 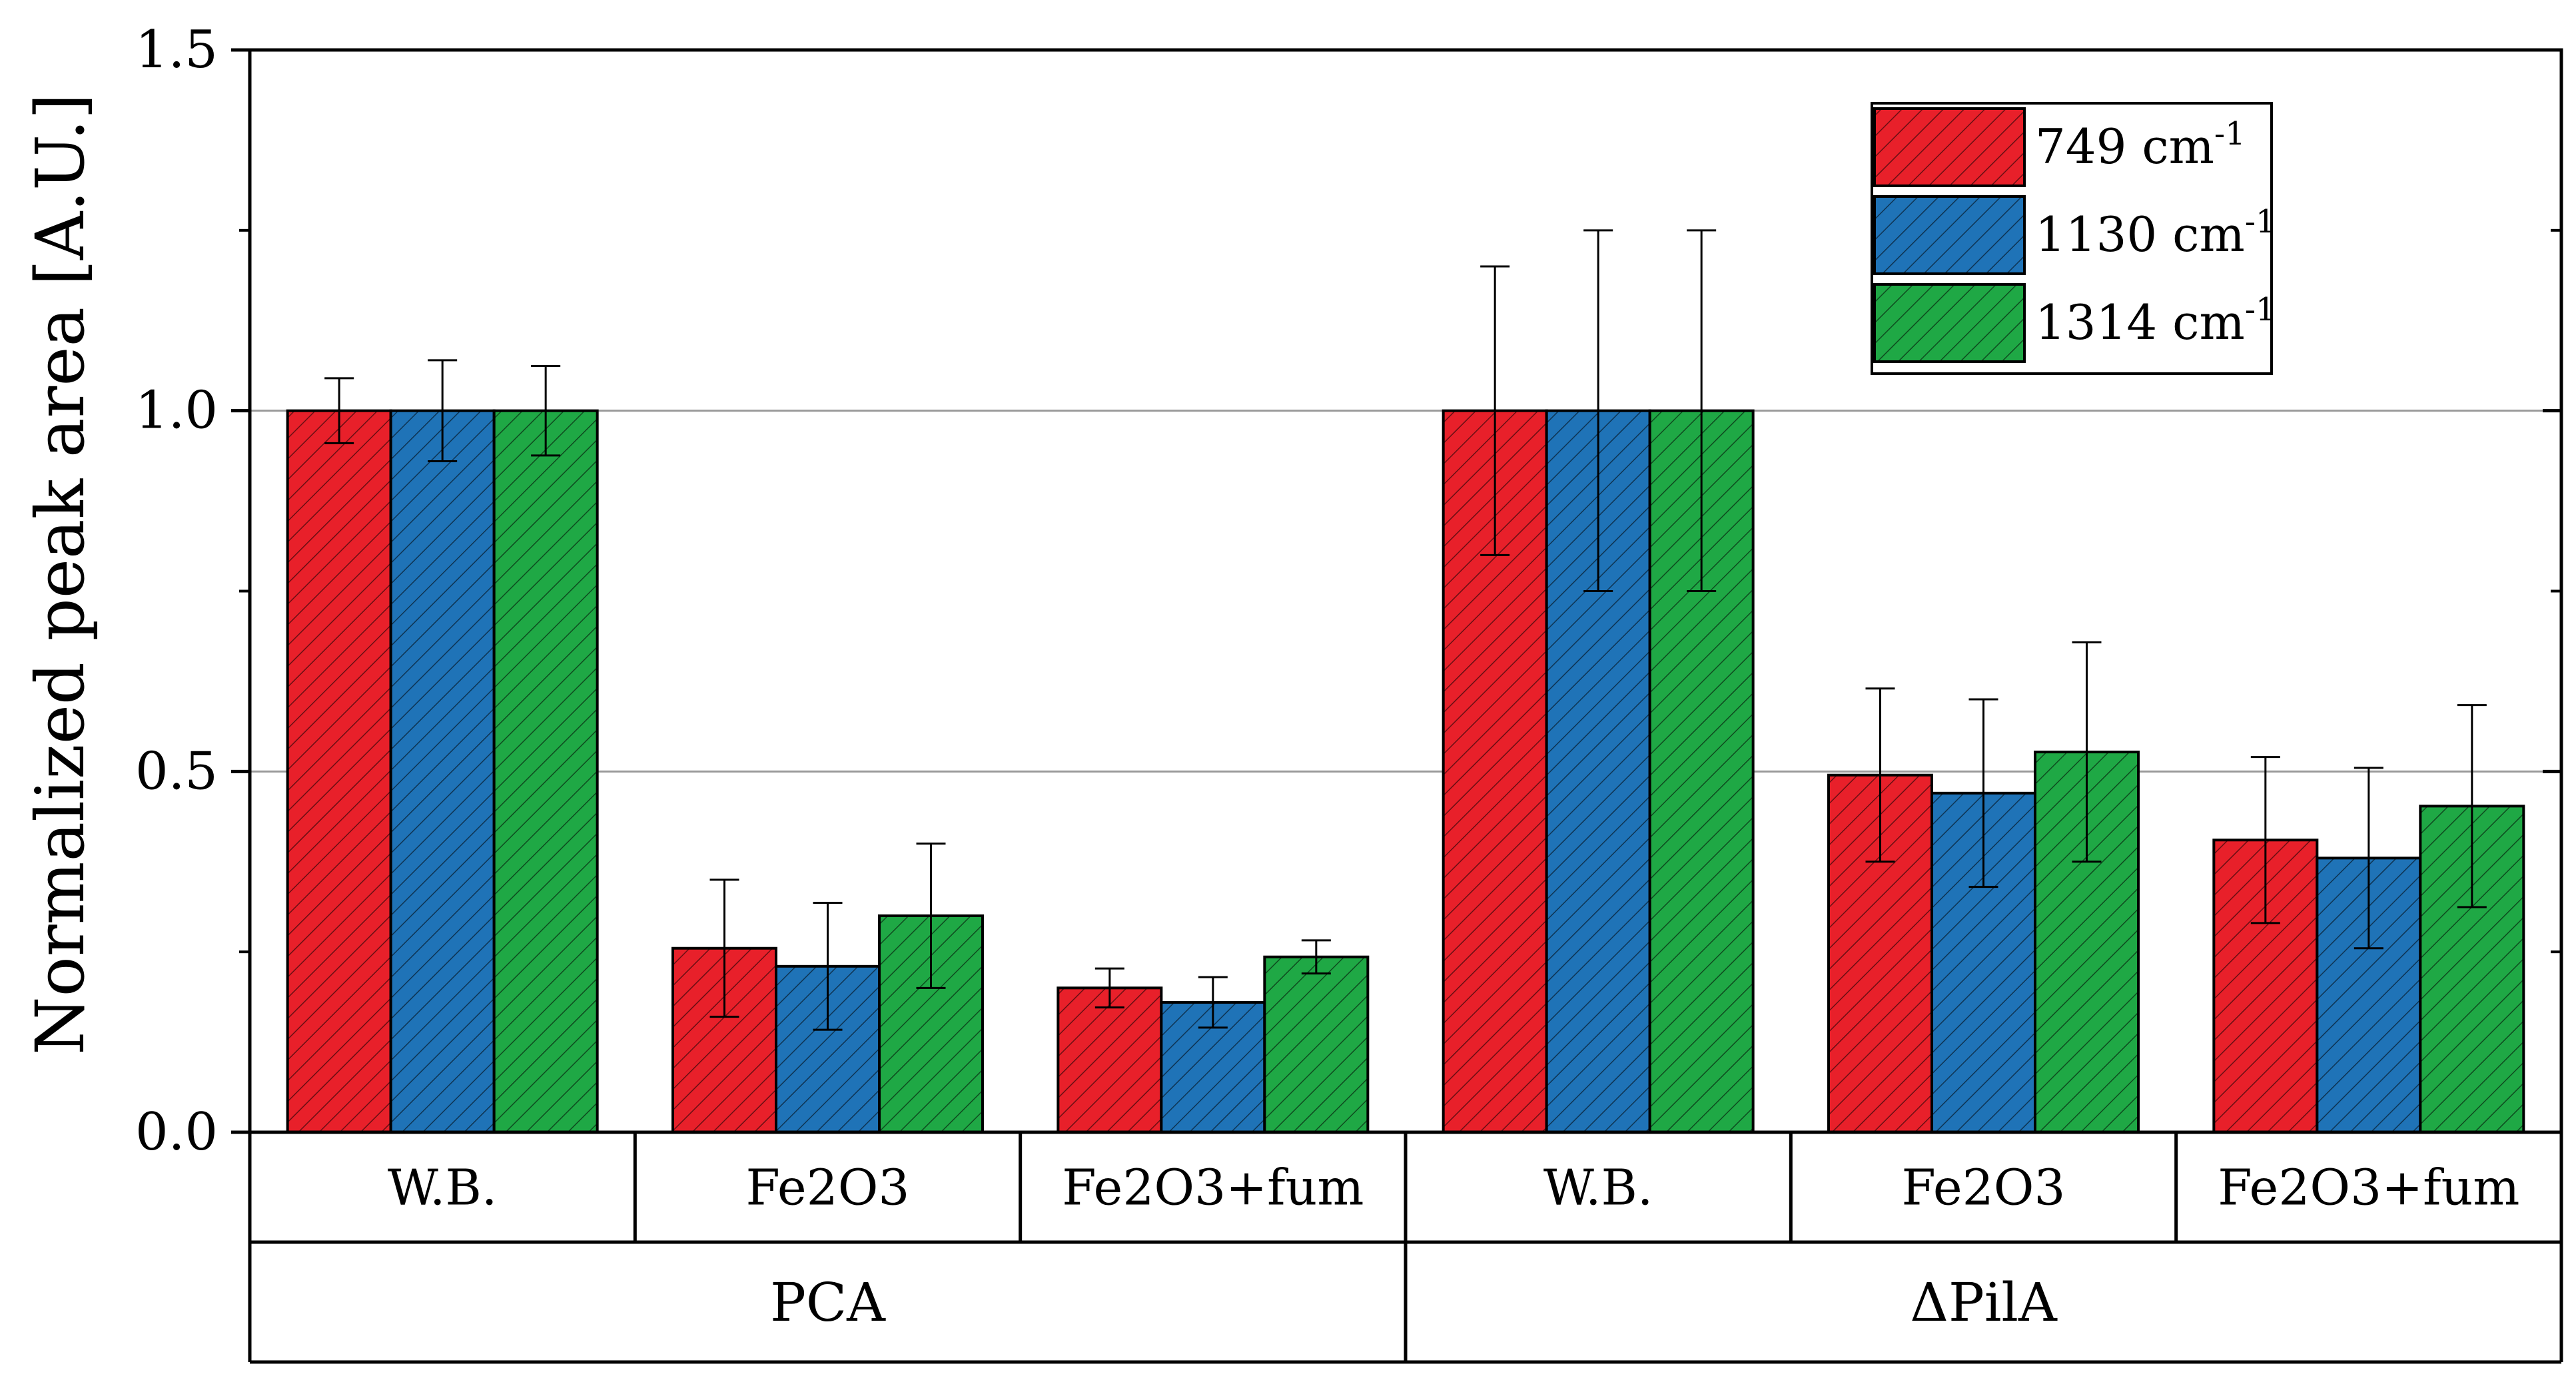 What do you see at coordinates (2156, 232) in the screenshot?
I see `legend-label: 1130 cm-1` at bounding box center [2156, 232].